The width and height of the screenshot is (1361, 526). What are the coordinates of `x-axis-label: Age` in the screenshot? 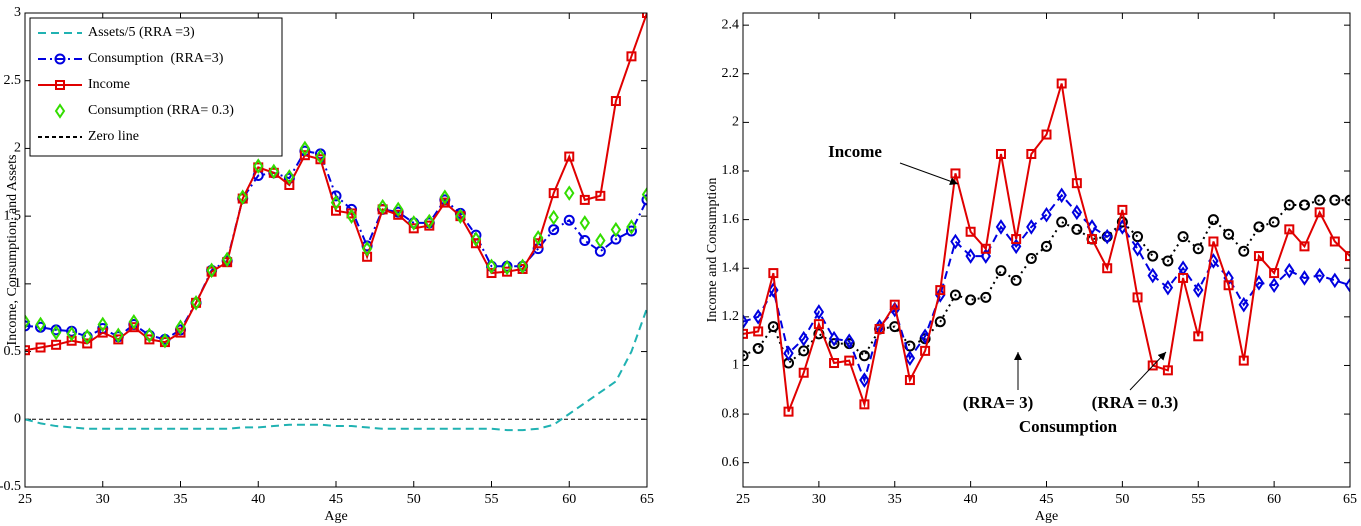 It's located at (335, 516).